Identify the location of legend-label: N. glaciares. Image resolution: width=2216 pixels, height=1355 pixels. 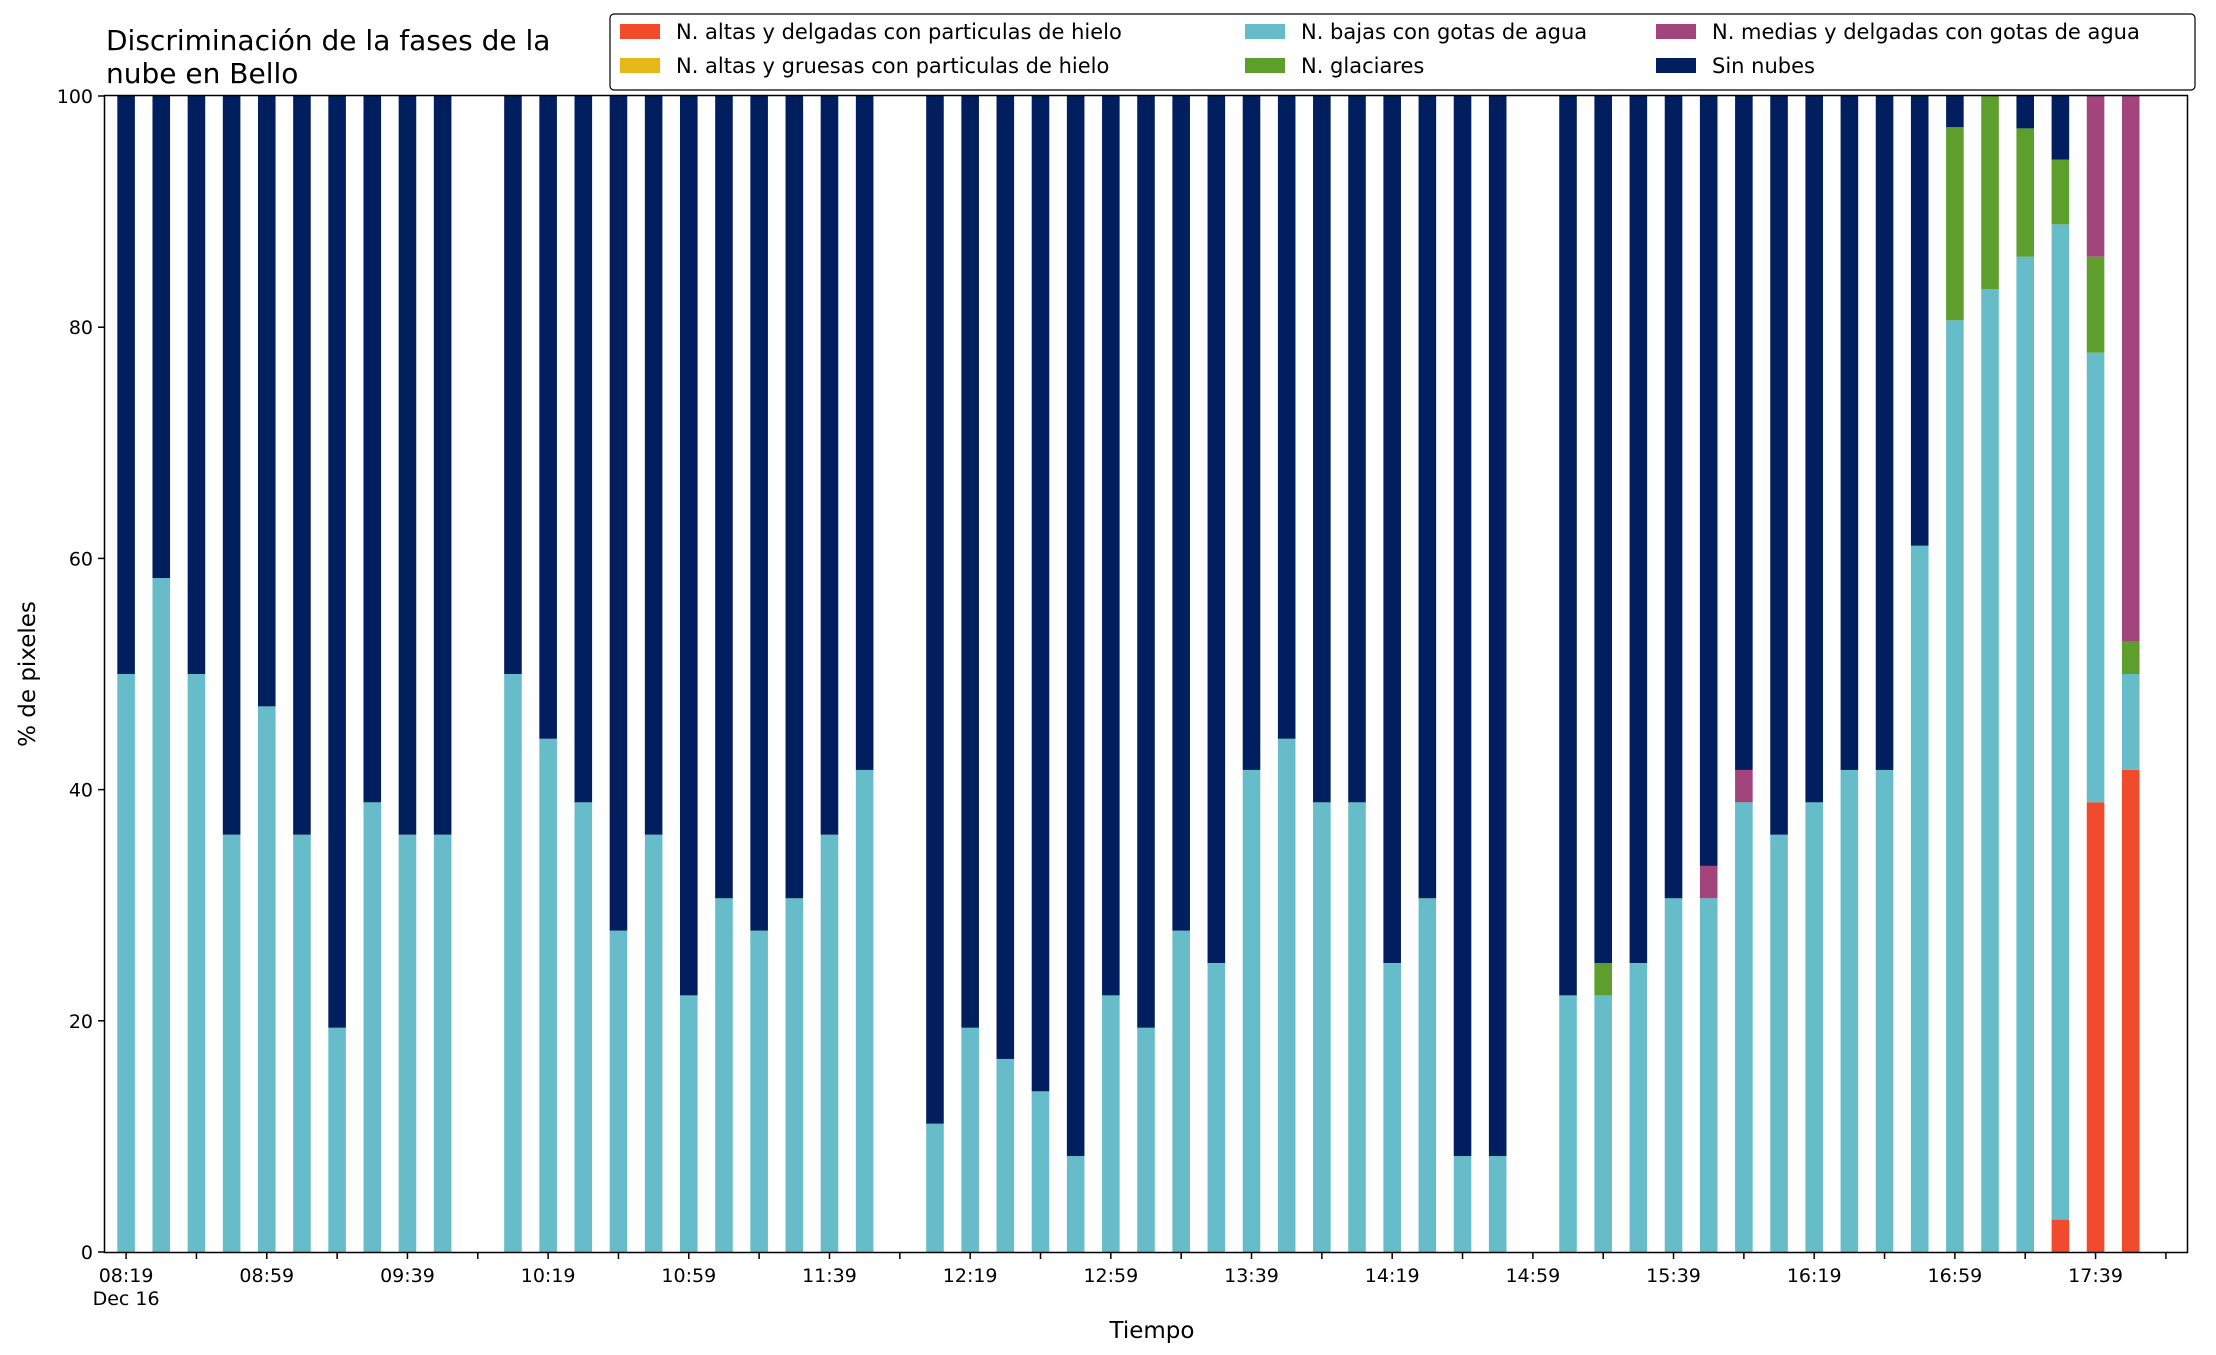
(1362, 66).